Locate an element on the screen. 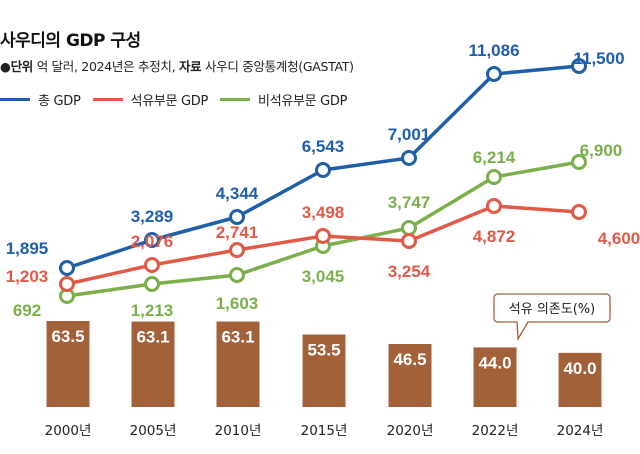 The width and height of the screenshot is (640, 454). data-label-oil: 4,872 is located at coordinates (494, 236).